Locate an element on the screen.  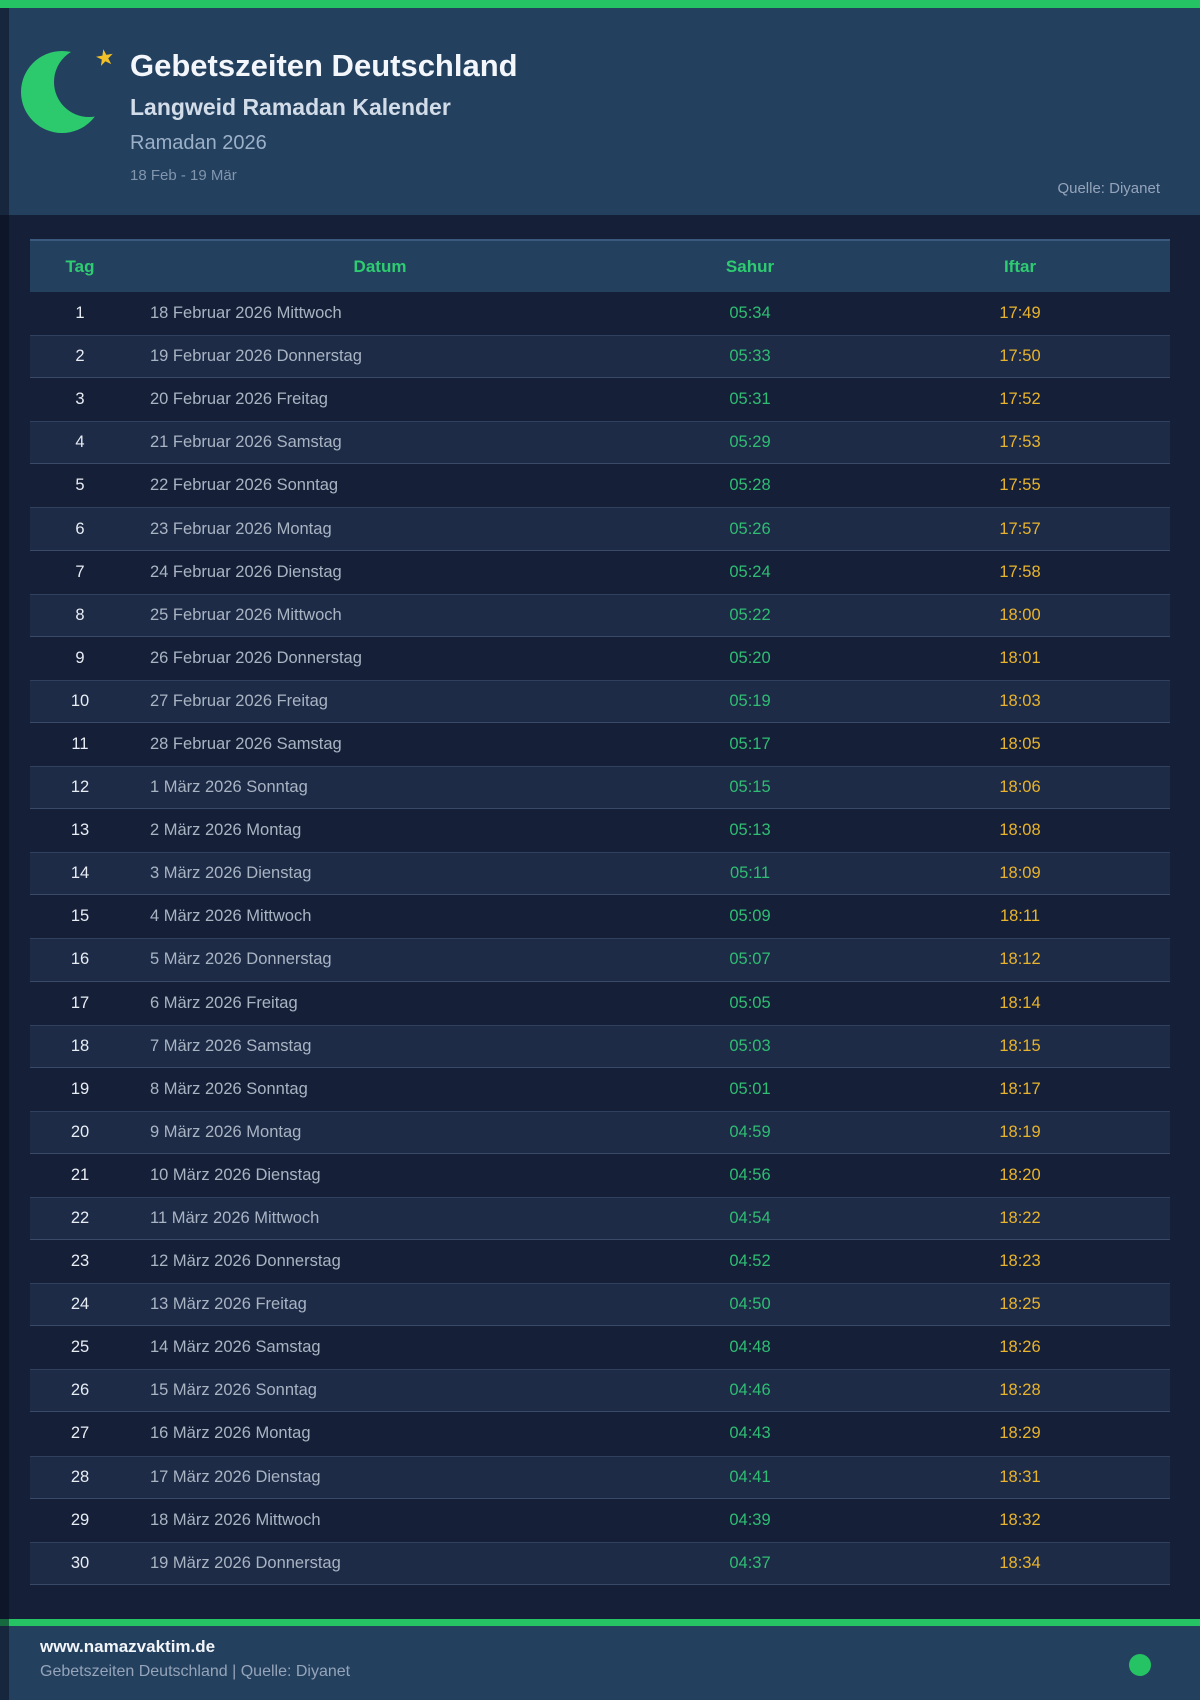
footer-accent-line is located at coordinates (600, 1622).